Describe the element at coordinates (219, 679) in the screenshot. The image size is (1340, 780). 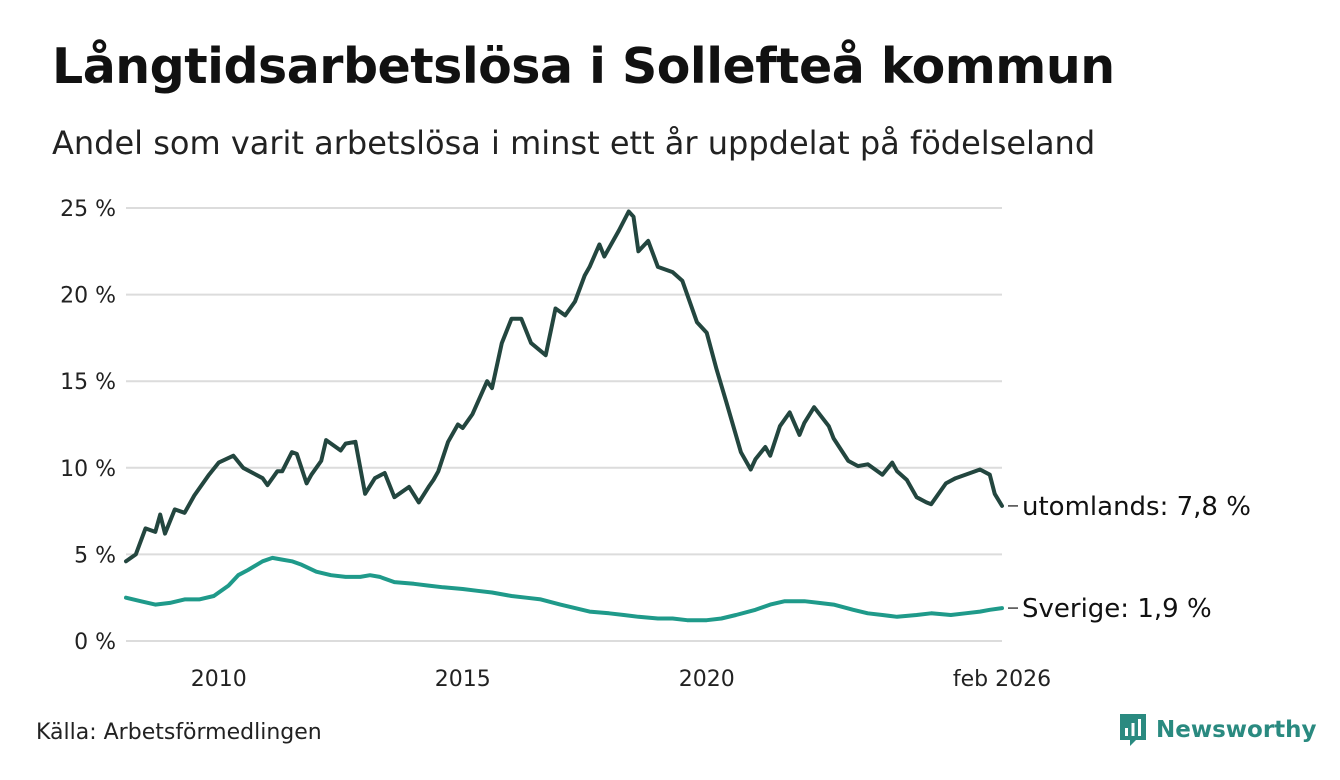
I see `x-tick-label: 2010` at that location.